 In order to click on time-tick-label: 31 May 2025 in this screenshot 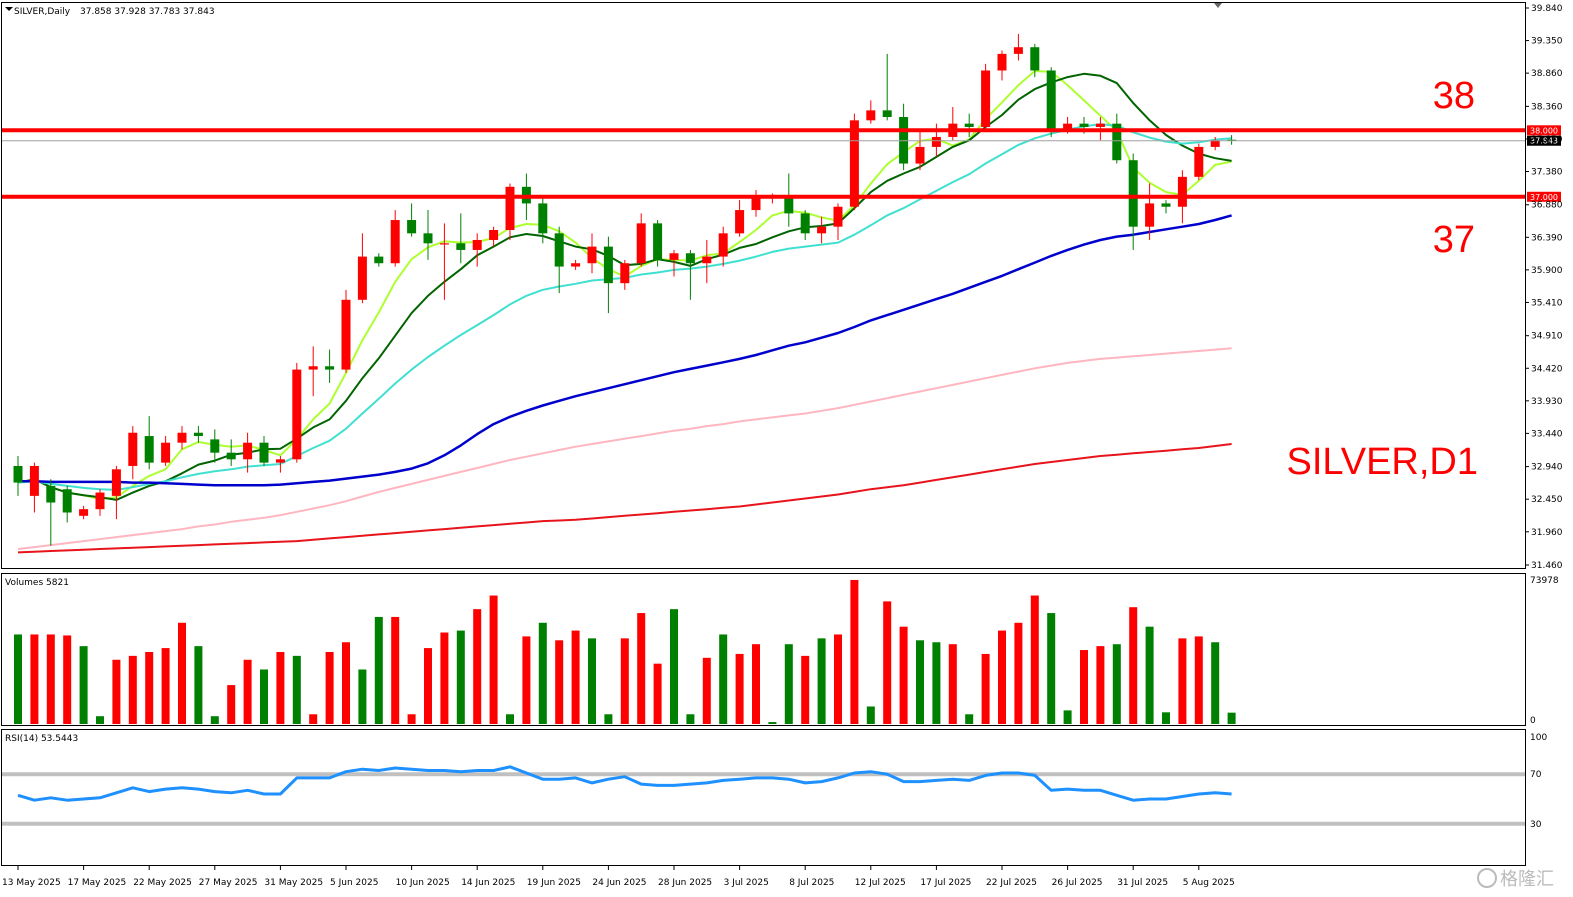, I will do `click(293, 883)`.